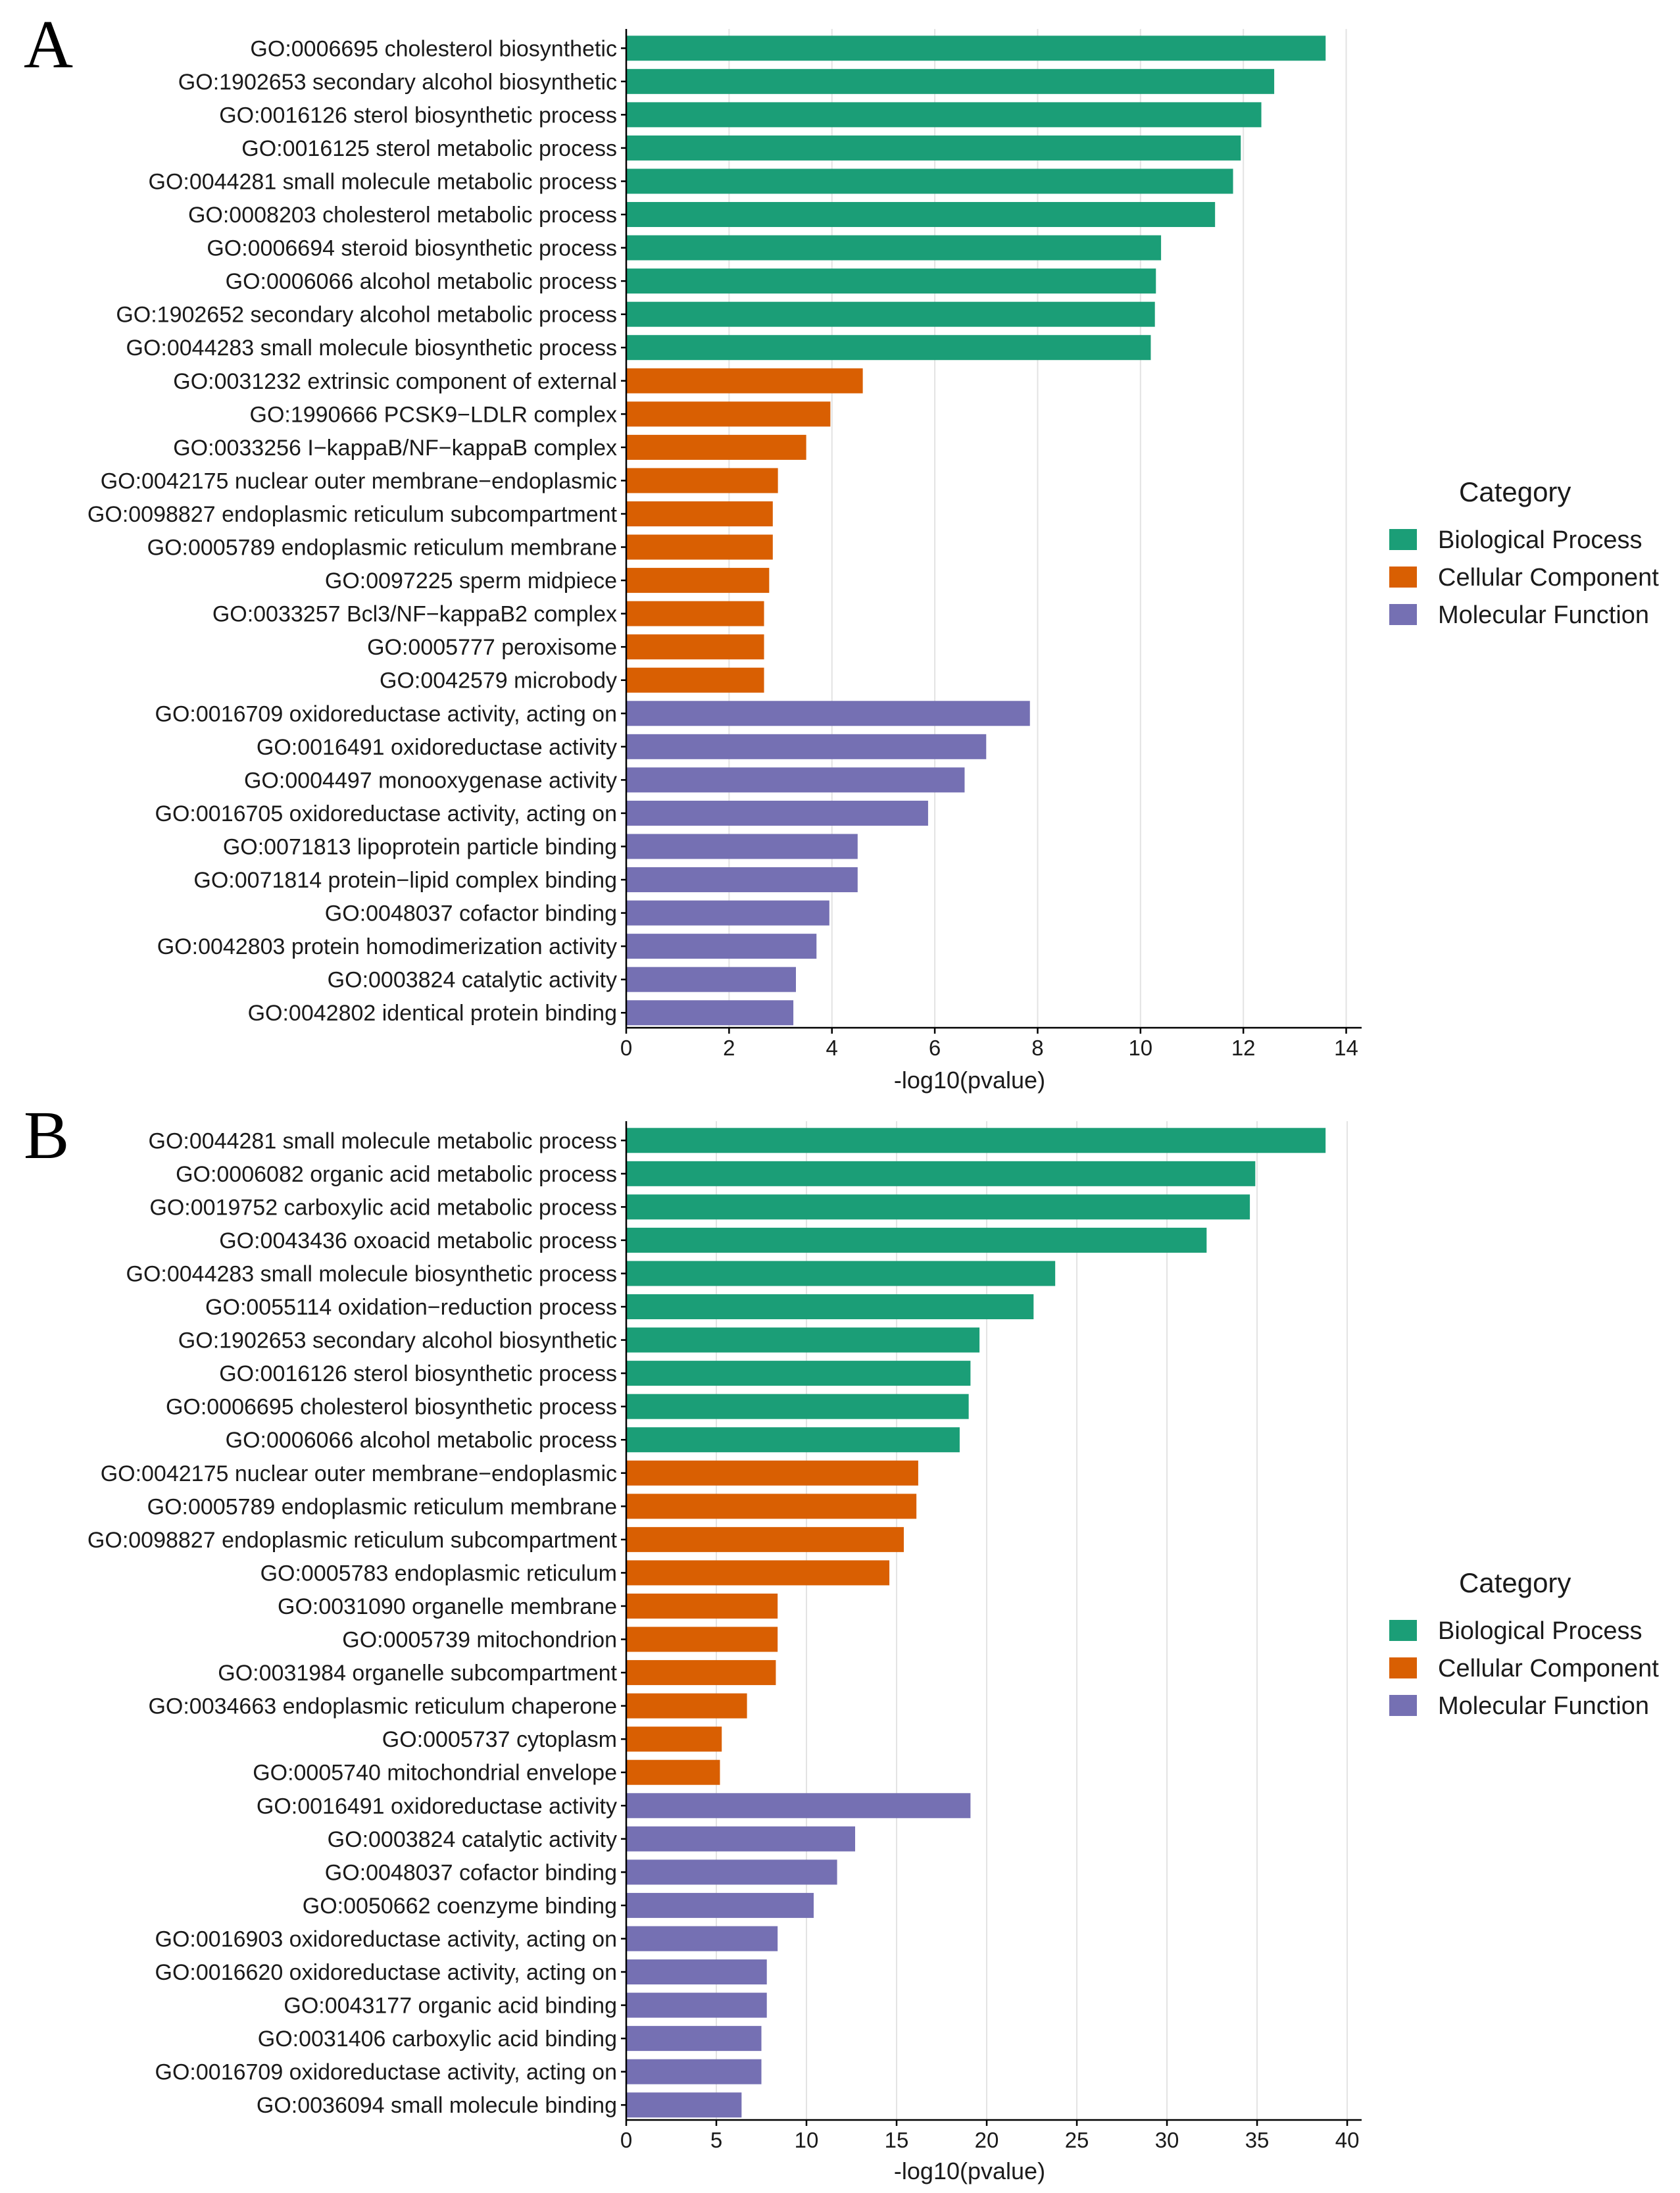 The height and width of the screenshot is (2193, 1680). What do you see at coordinates (935, 1048) in the screenshot?
I see `x-tick-label: 6` at bounding box center [935, 1048].